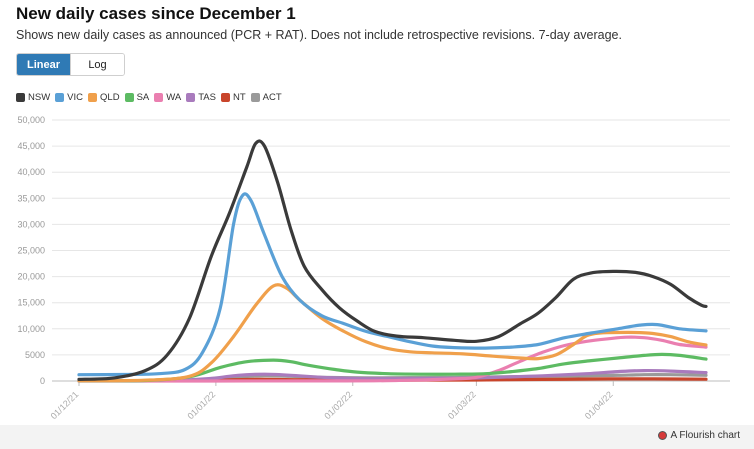  Describe the element at coordinates (392, 367) in the screenshot. I see `series-line-sa` at that location.